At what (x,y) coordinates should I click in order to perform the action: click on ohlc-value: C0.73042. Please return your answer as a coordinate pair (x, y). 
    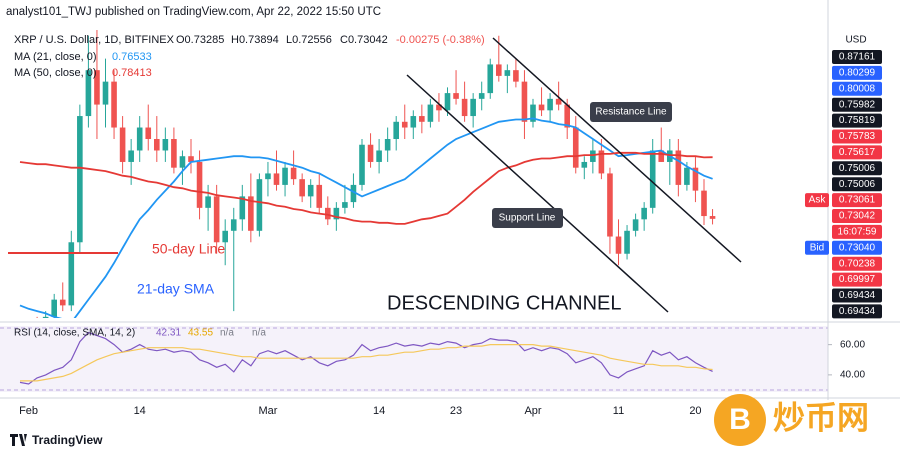
    Looking at the image, I should click on (364, 40).